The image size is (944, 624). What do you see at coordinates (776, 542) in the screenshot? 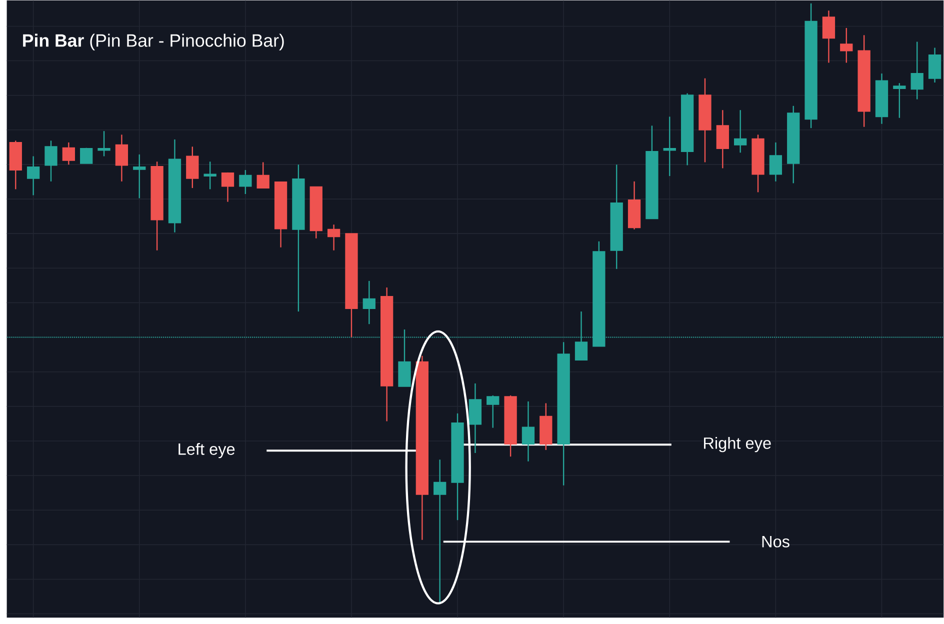
I see `ref-line-label: Nos` at bounding box center [776, 542].